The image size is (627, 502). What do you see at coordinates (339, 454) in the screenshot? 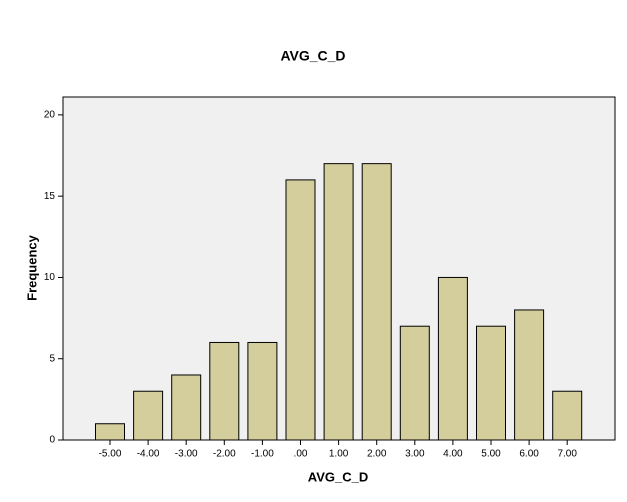
I see `x-tick-label: 1.00` at bounding box center [339, 454].